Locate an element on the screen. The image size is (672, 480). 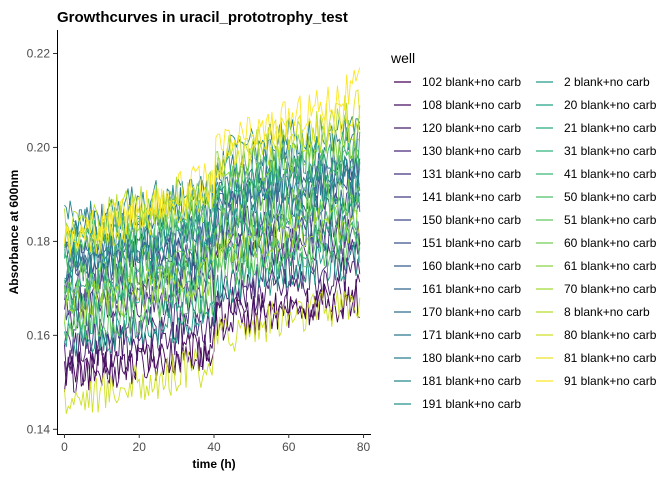
legend-label: 2 blank+no carb is located at coordinates (607, 82).